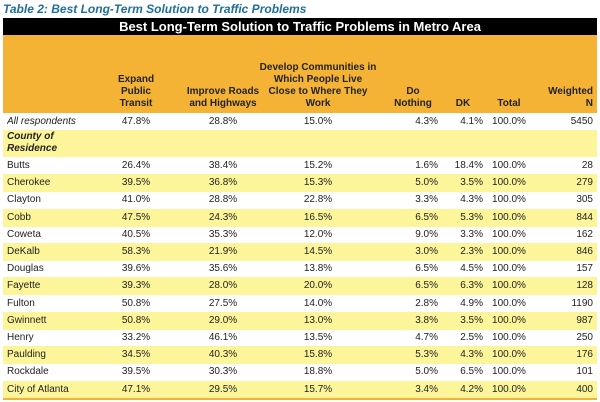 The height and width of the screenshot is (402, 600). I want to click on cell-weighted-n: 844, so click(584, 217).